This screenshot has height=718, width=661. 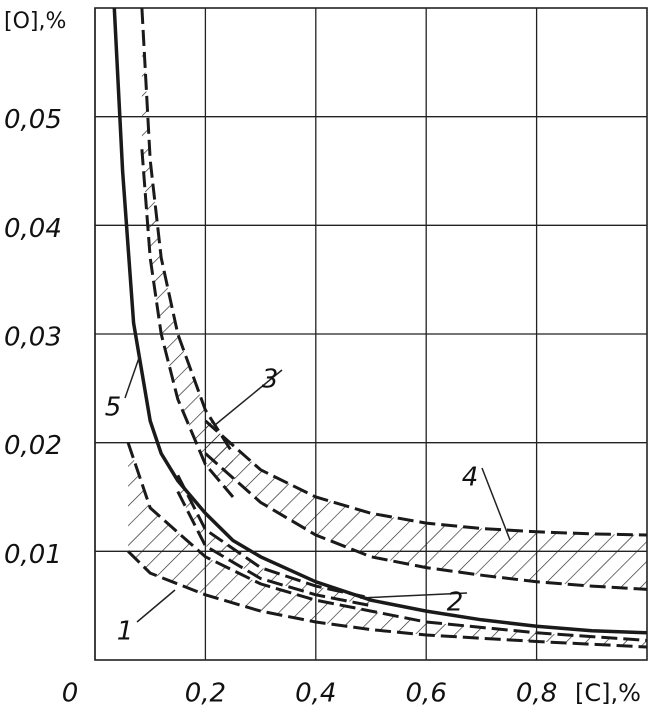 What do you see at coordinates (33, 338) in the screenshot?
I see `y-tick-label: 0,03` at bounding box center [33, 338].